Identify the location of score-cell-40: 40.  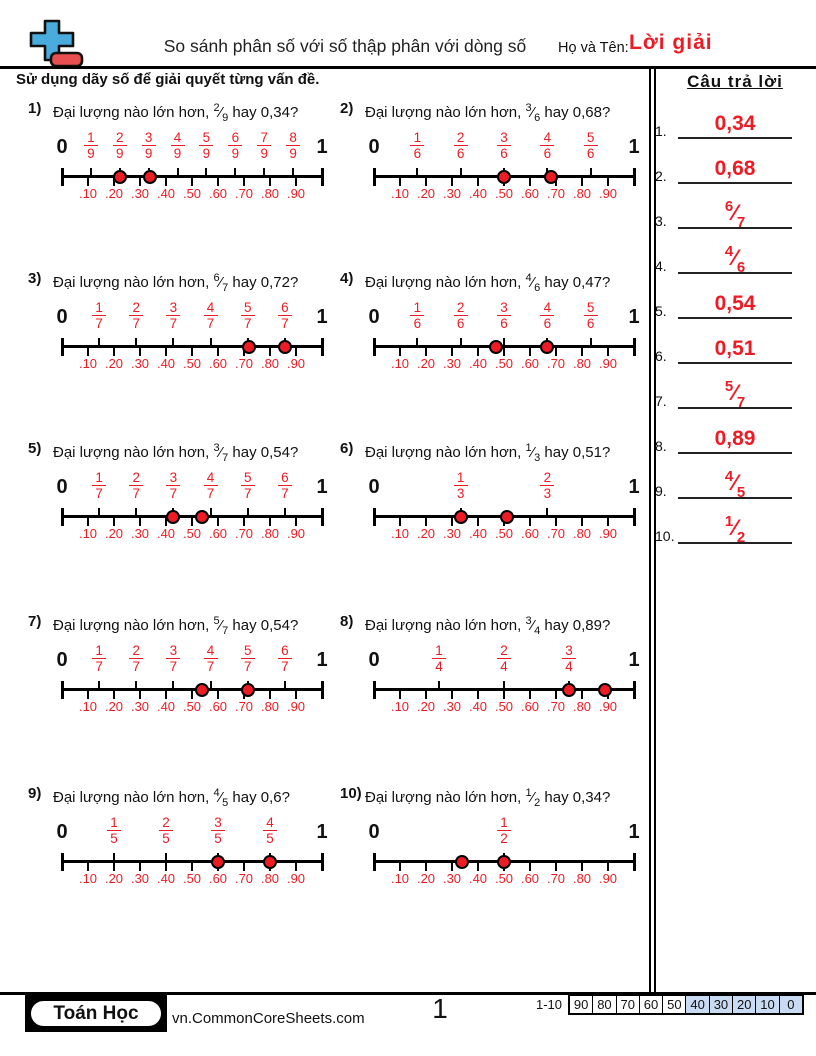
(697, 1004).